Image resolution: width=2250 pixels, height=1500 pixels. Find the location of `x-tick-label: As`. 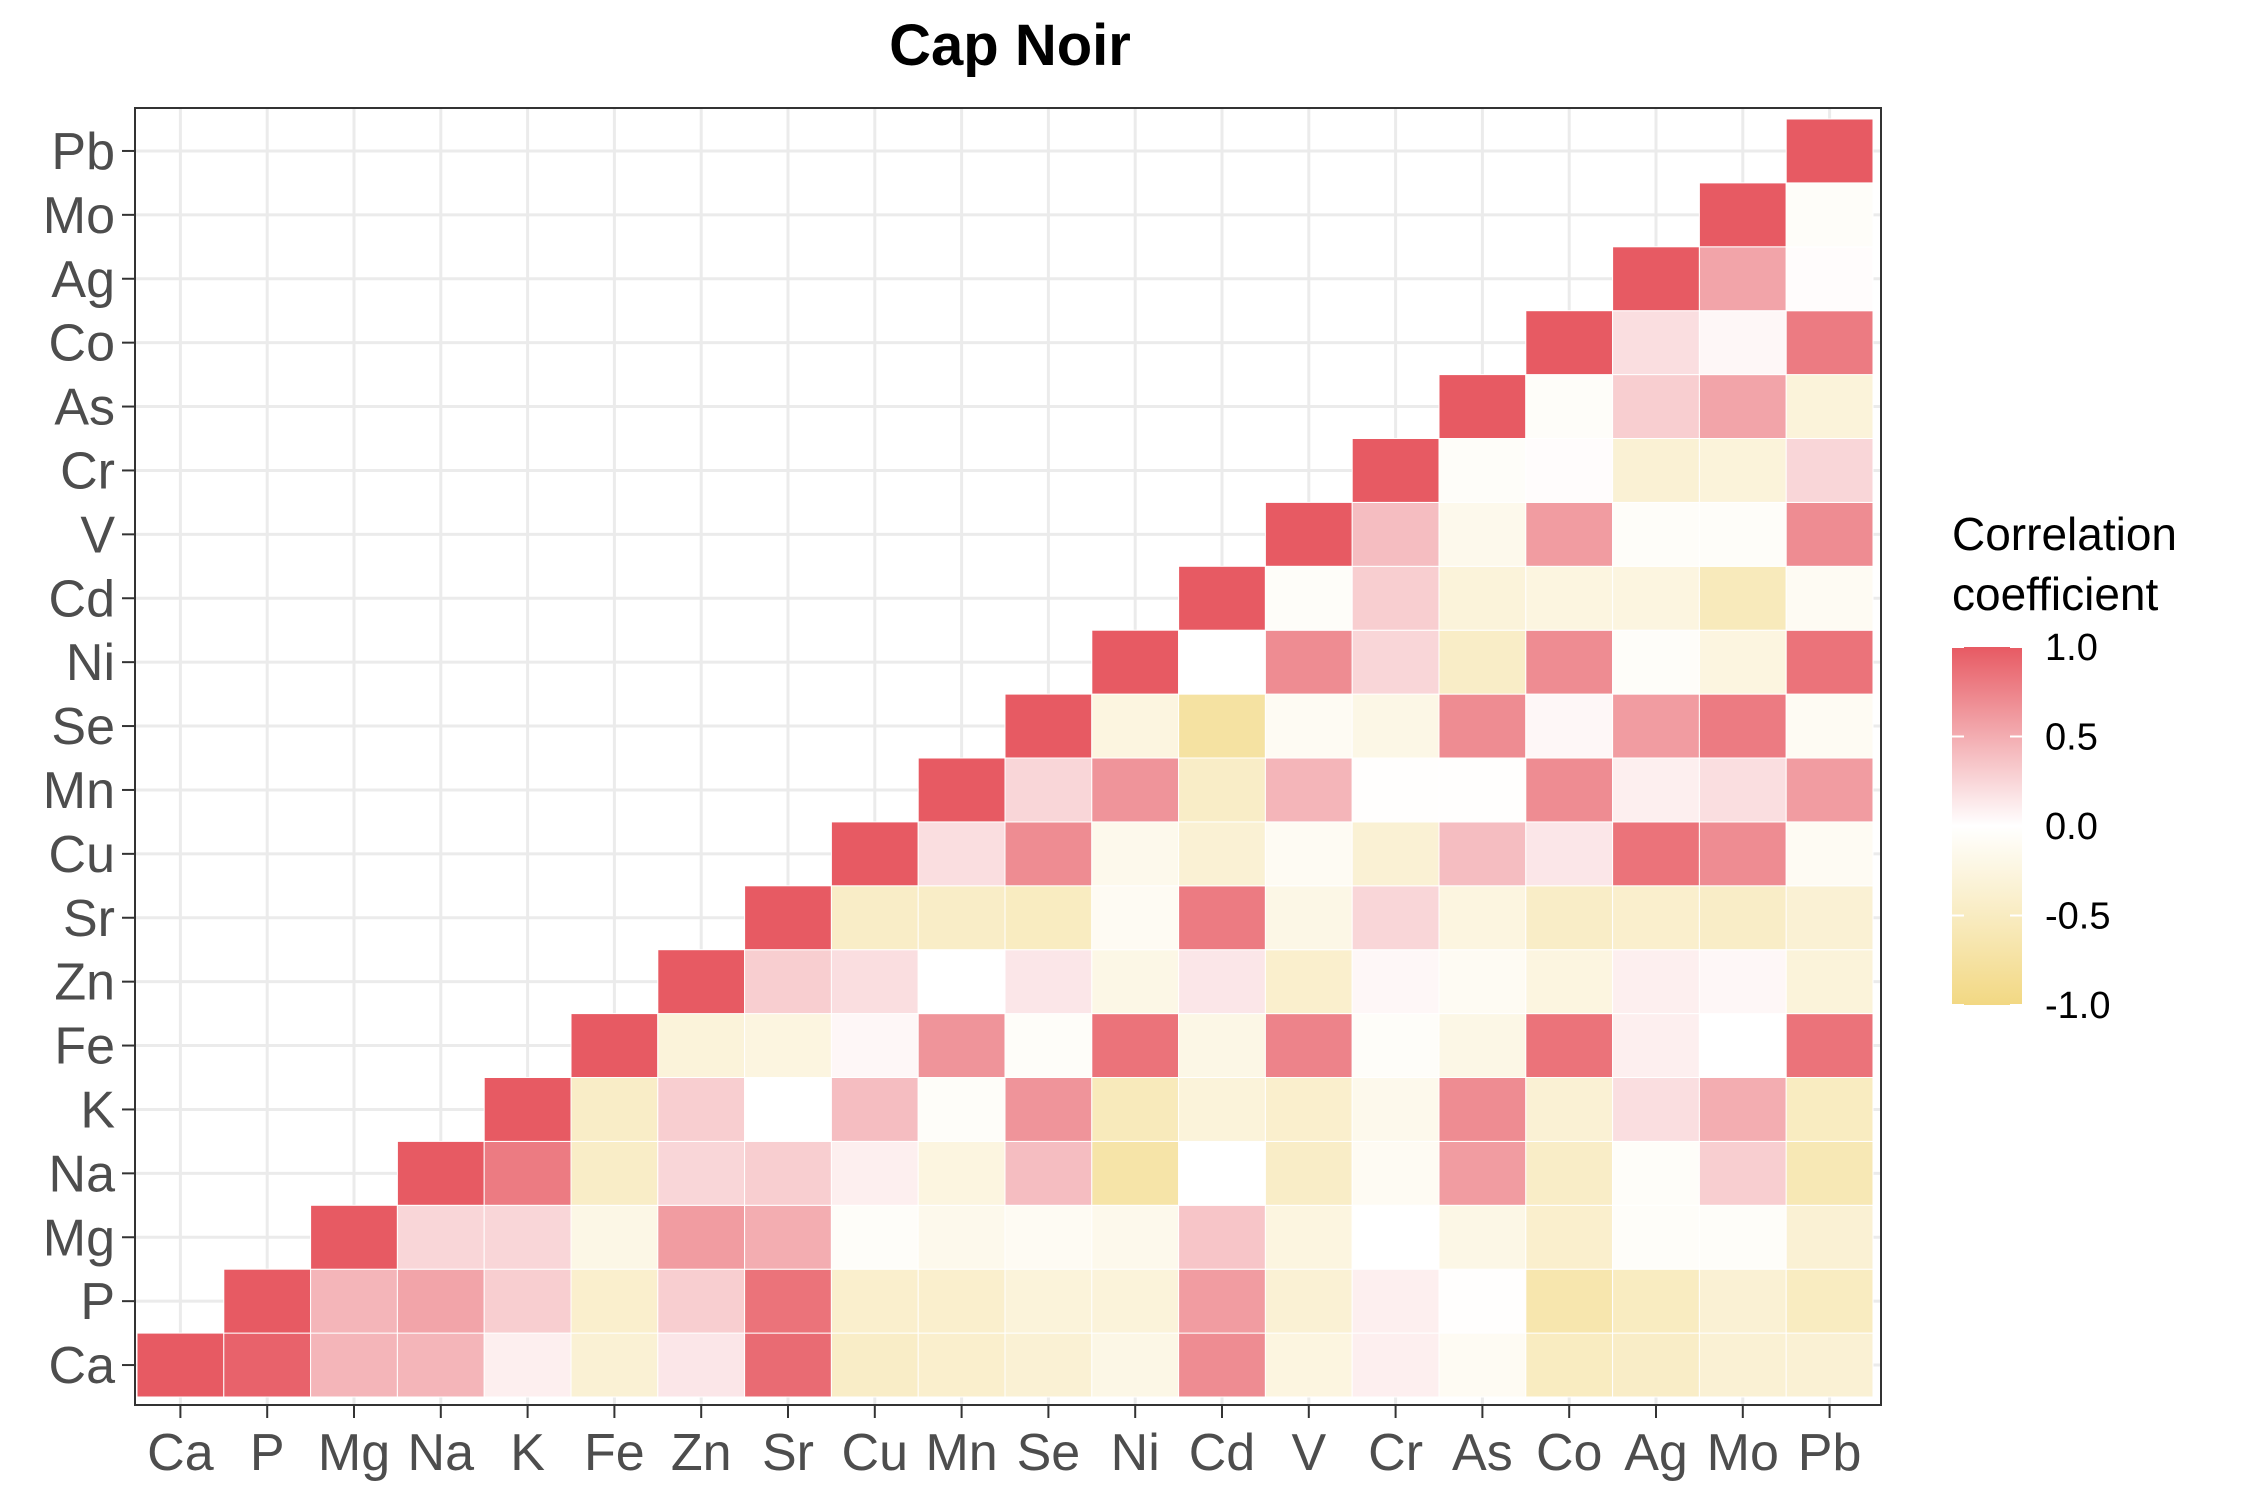

x-tick-label: As is located at coordinates (1482, 1453).